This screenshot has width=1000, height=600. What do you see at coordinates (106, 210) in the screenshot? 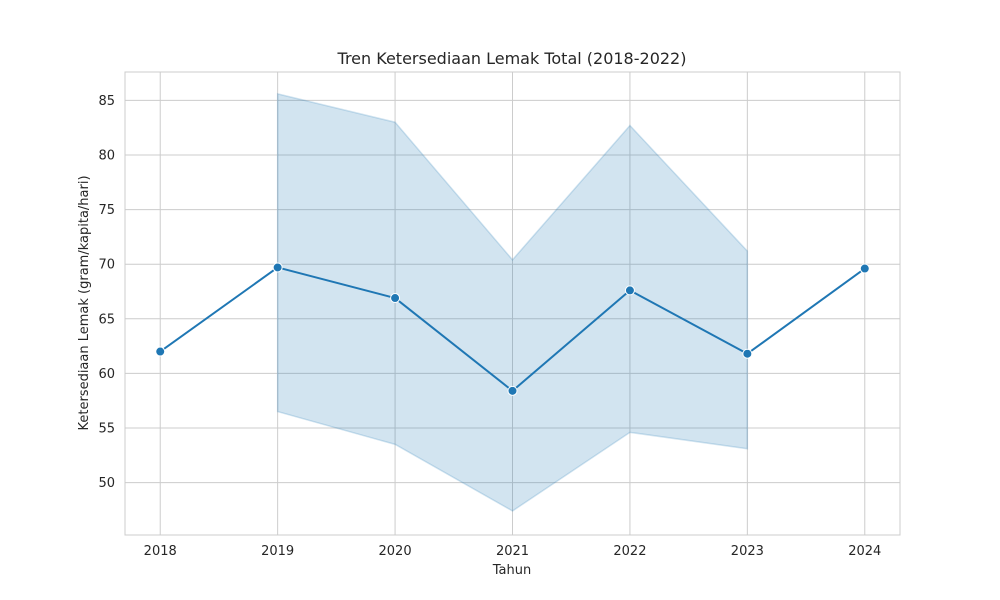
I see `y-tick-label: 75` at bounding box center [106, 210].